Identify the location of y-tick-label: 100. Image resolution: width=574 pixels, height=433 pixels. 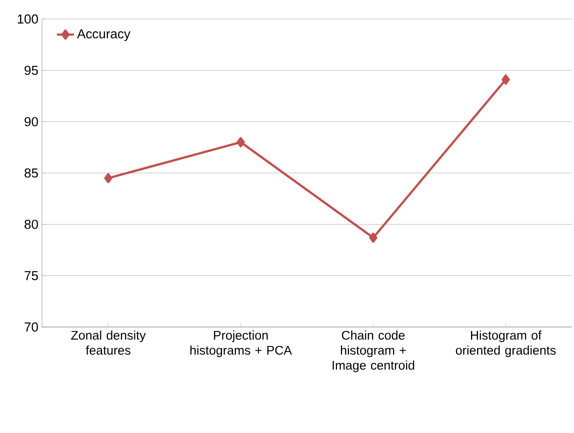
(28, 19).